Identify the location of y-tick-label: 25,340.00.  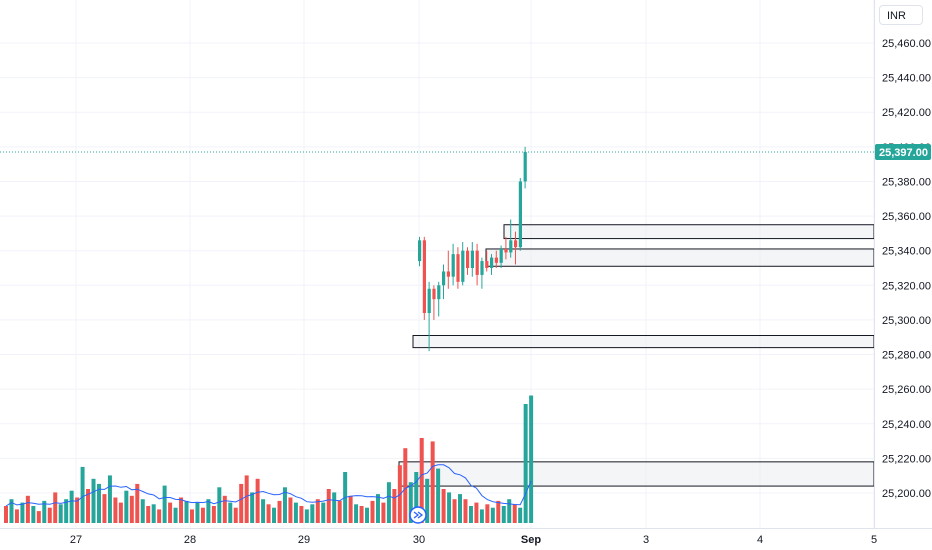
(906, 252).